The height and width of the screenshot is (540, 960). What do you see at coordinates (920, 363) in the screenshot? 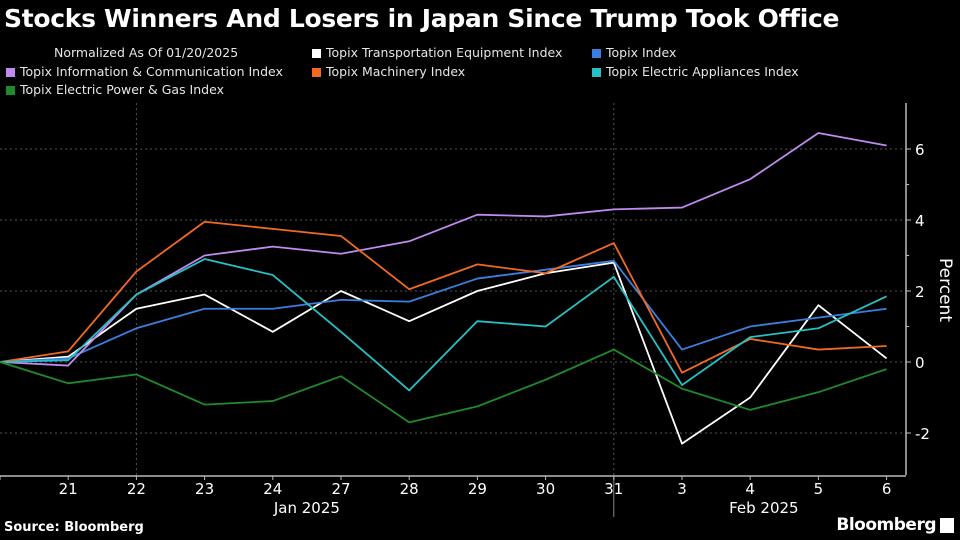
I see `y-tick-label: 0` at bounding box center [920, 363].